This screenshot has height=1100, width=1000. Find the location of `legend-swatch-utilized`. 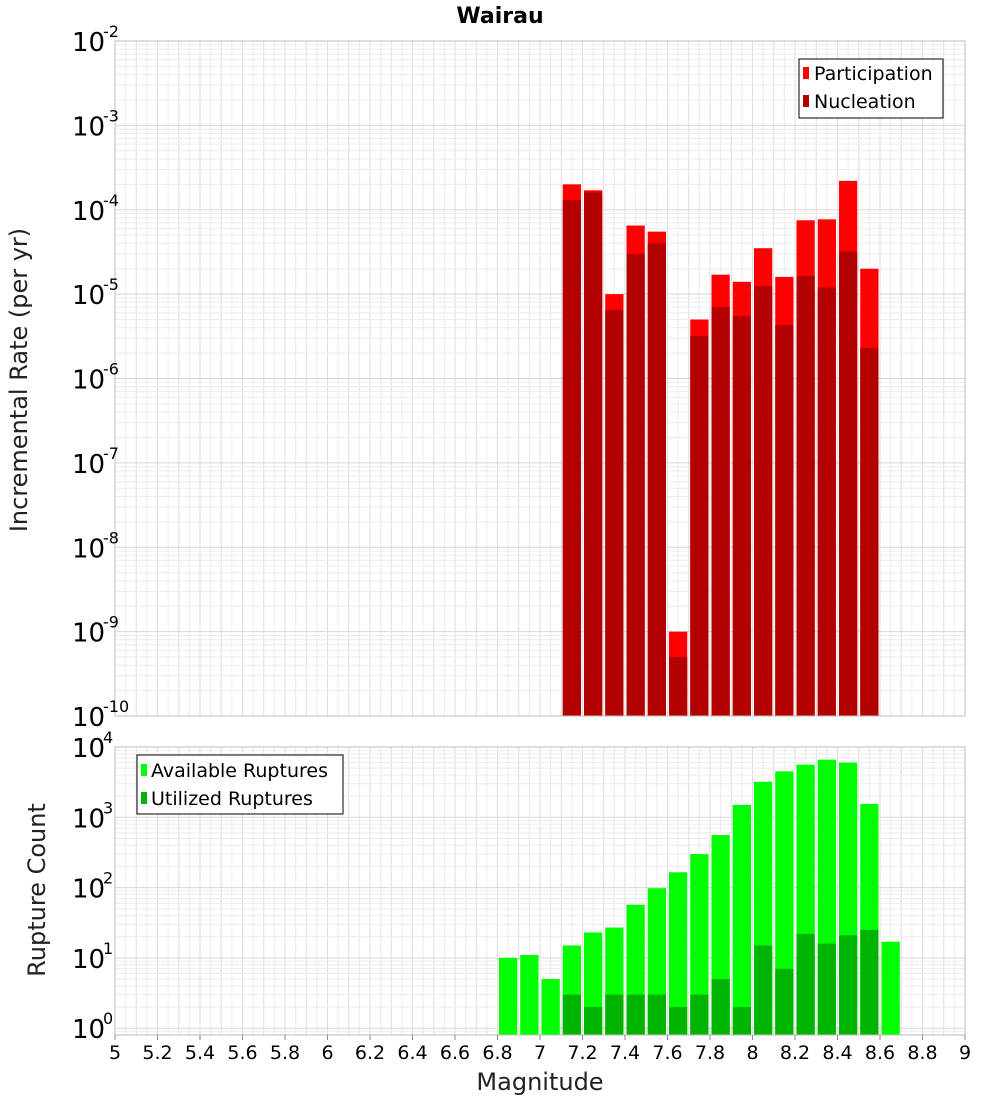

legend-swatch-utilized is located at coordinates (144, 798).